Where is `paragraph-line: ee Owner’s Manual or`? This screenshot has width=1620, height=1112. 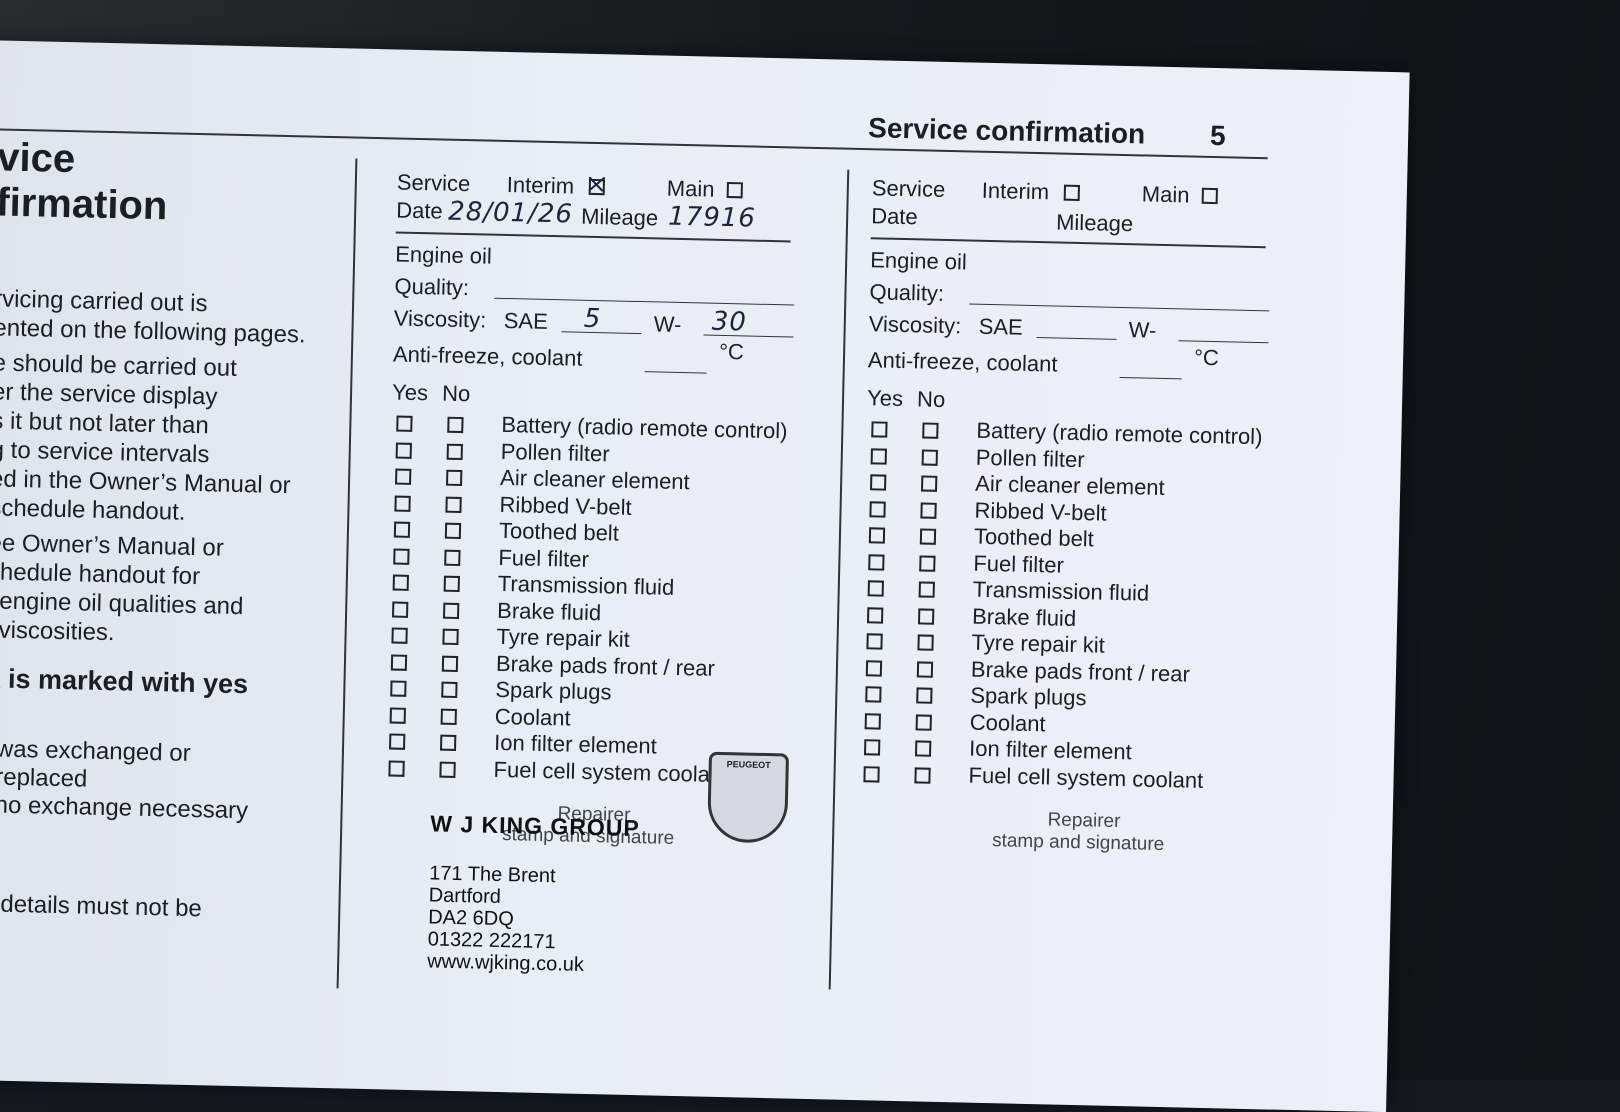 paragraph-line: ee Owner’s Manual or is located at coordinates (112, 545).